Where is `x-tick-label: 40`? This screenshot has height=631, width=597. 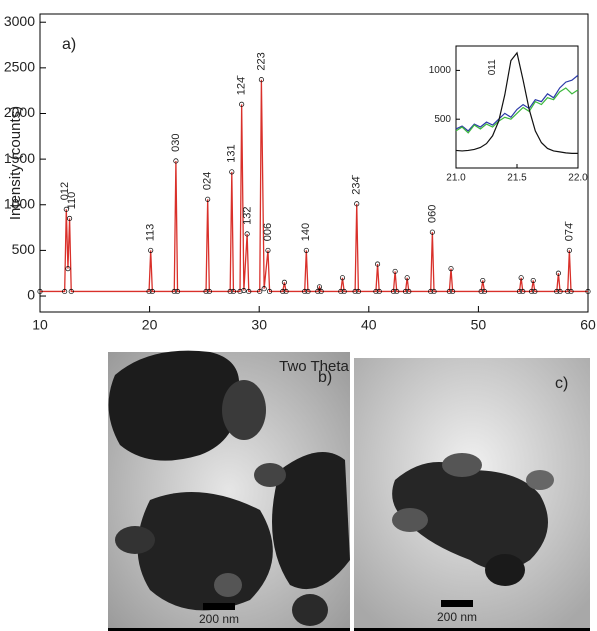
x-tick-label: 40 is located at coordinates (369, 325).